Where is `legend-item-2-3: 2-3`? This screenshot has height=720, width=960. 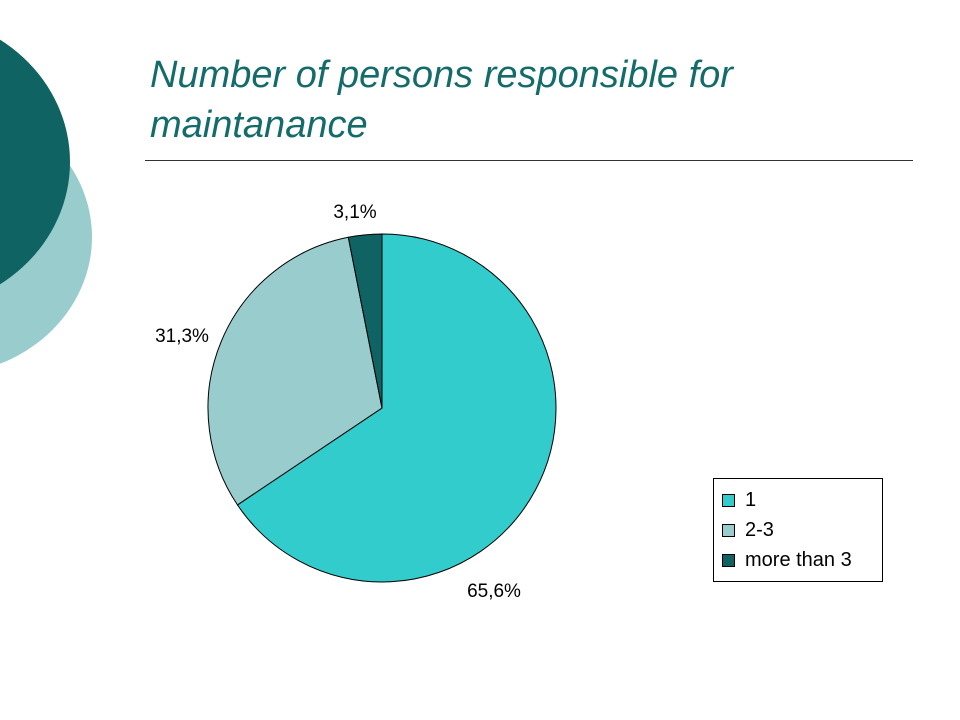
legend-item-2-3: 2-3 is located at coordinates (798, 530).